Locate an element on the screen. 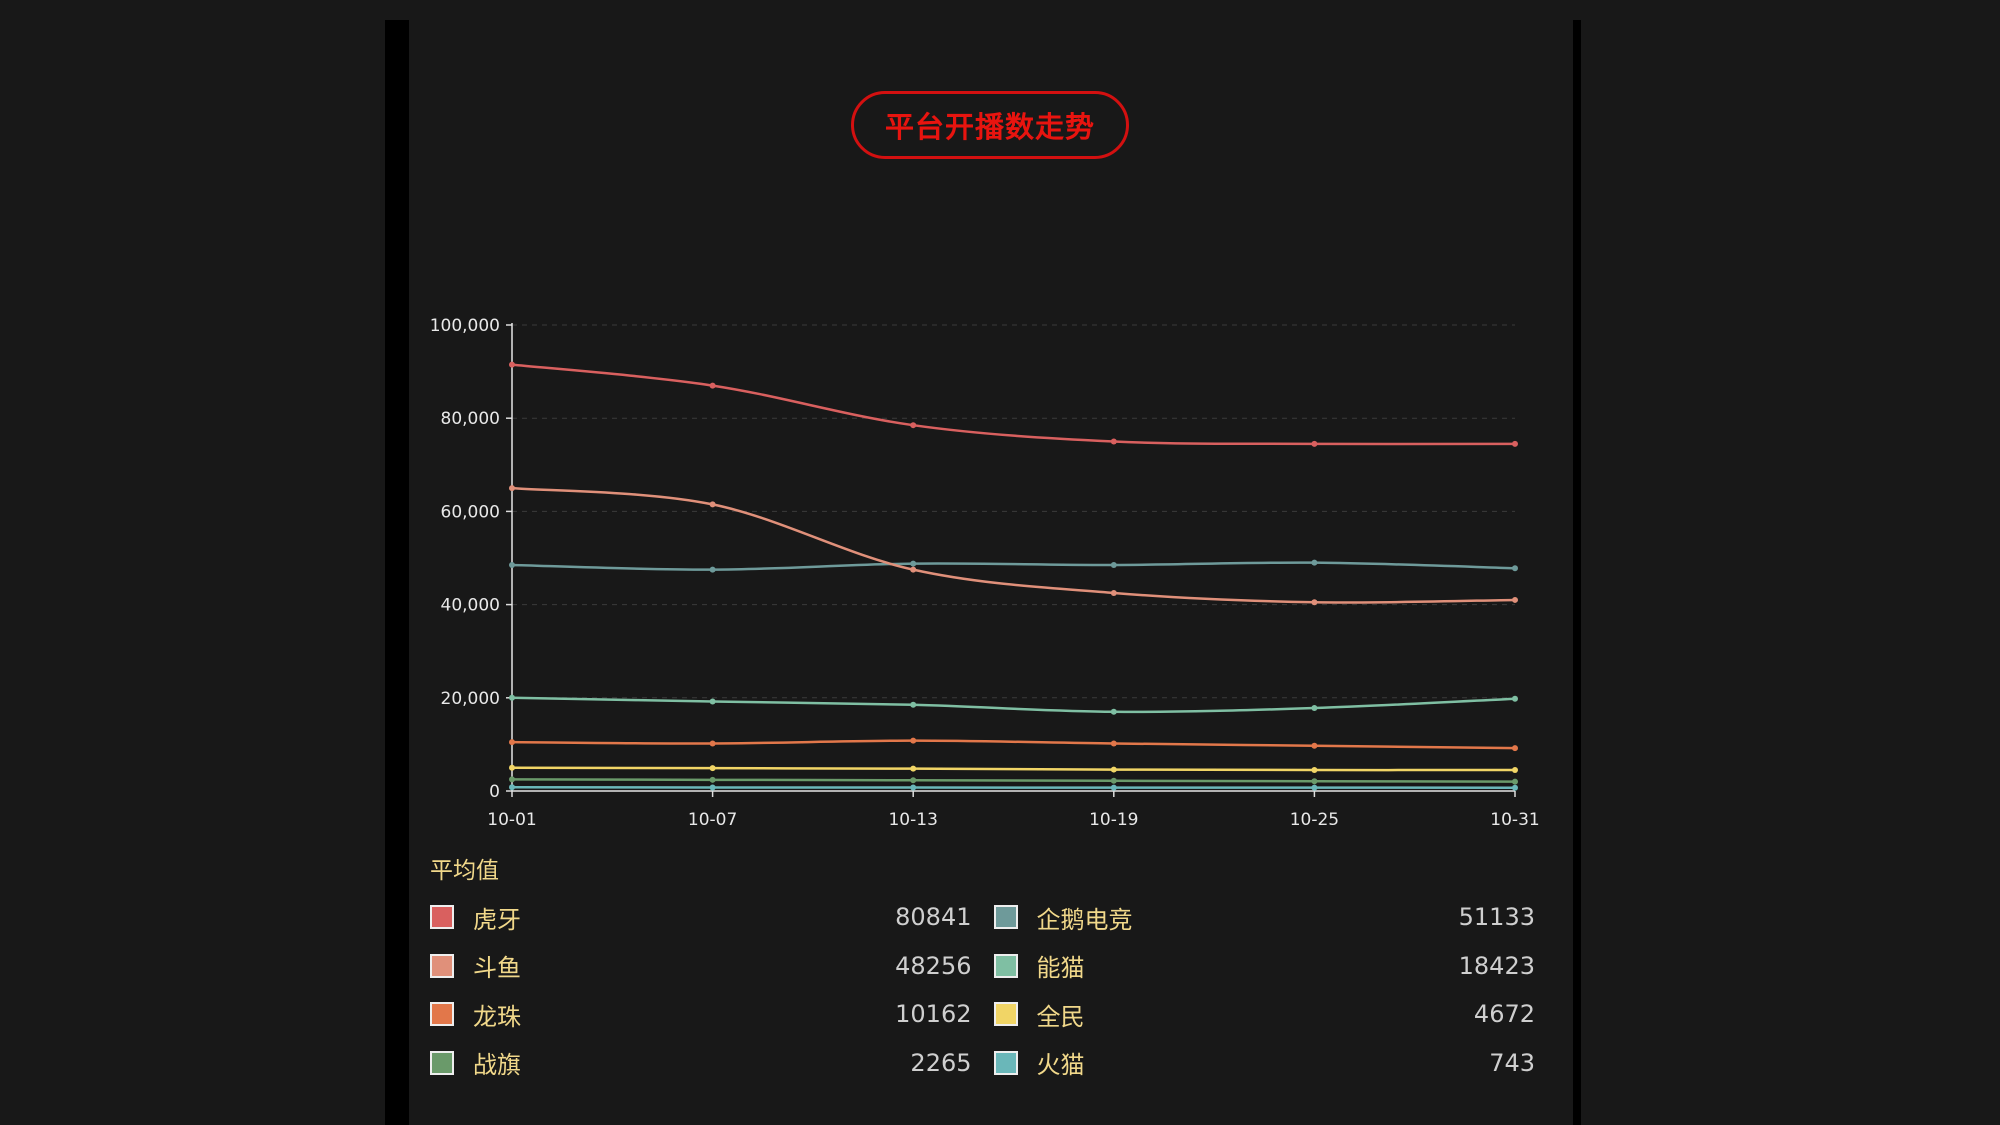 Image resolution: width=2000 pixels, height=1125 pixels. left-frame-bar is located at coordinates (397, 572).